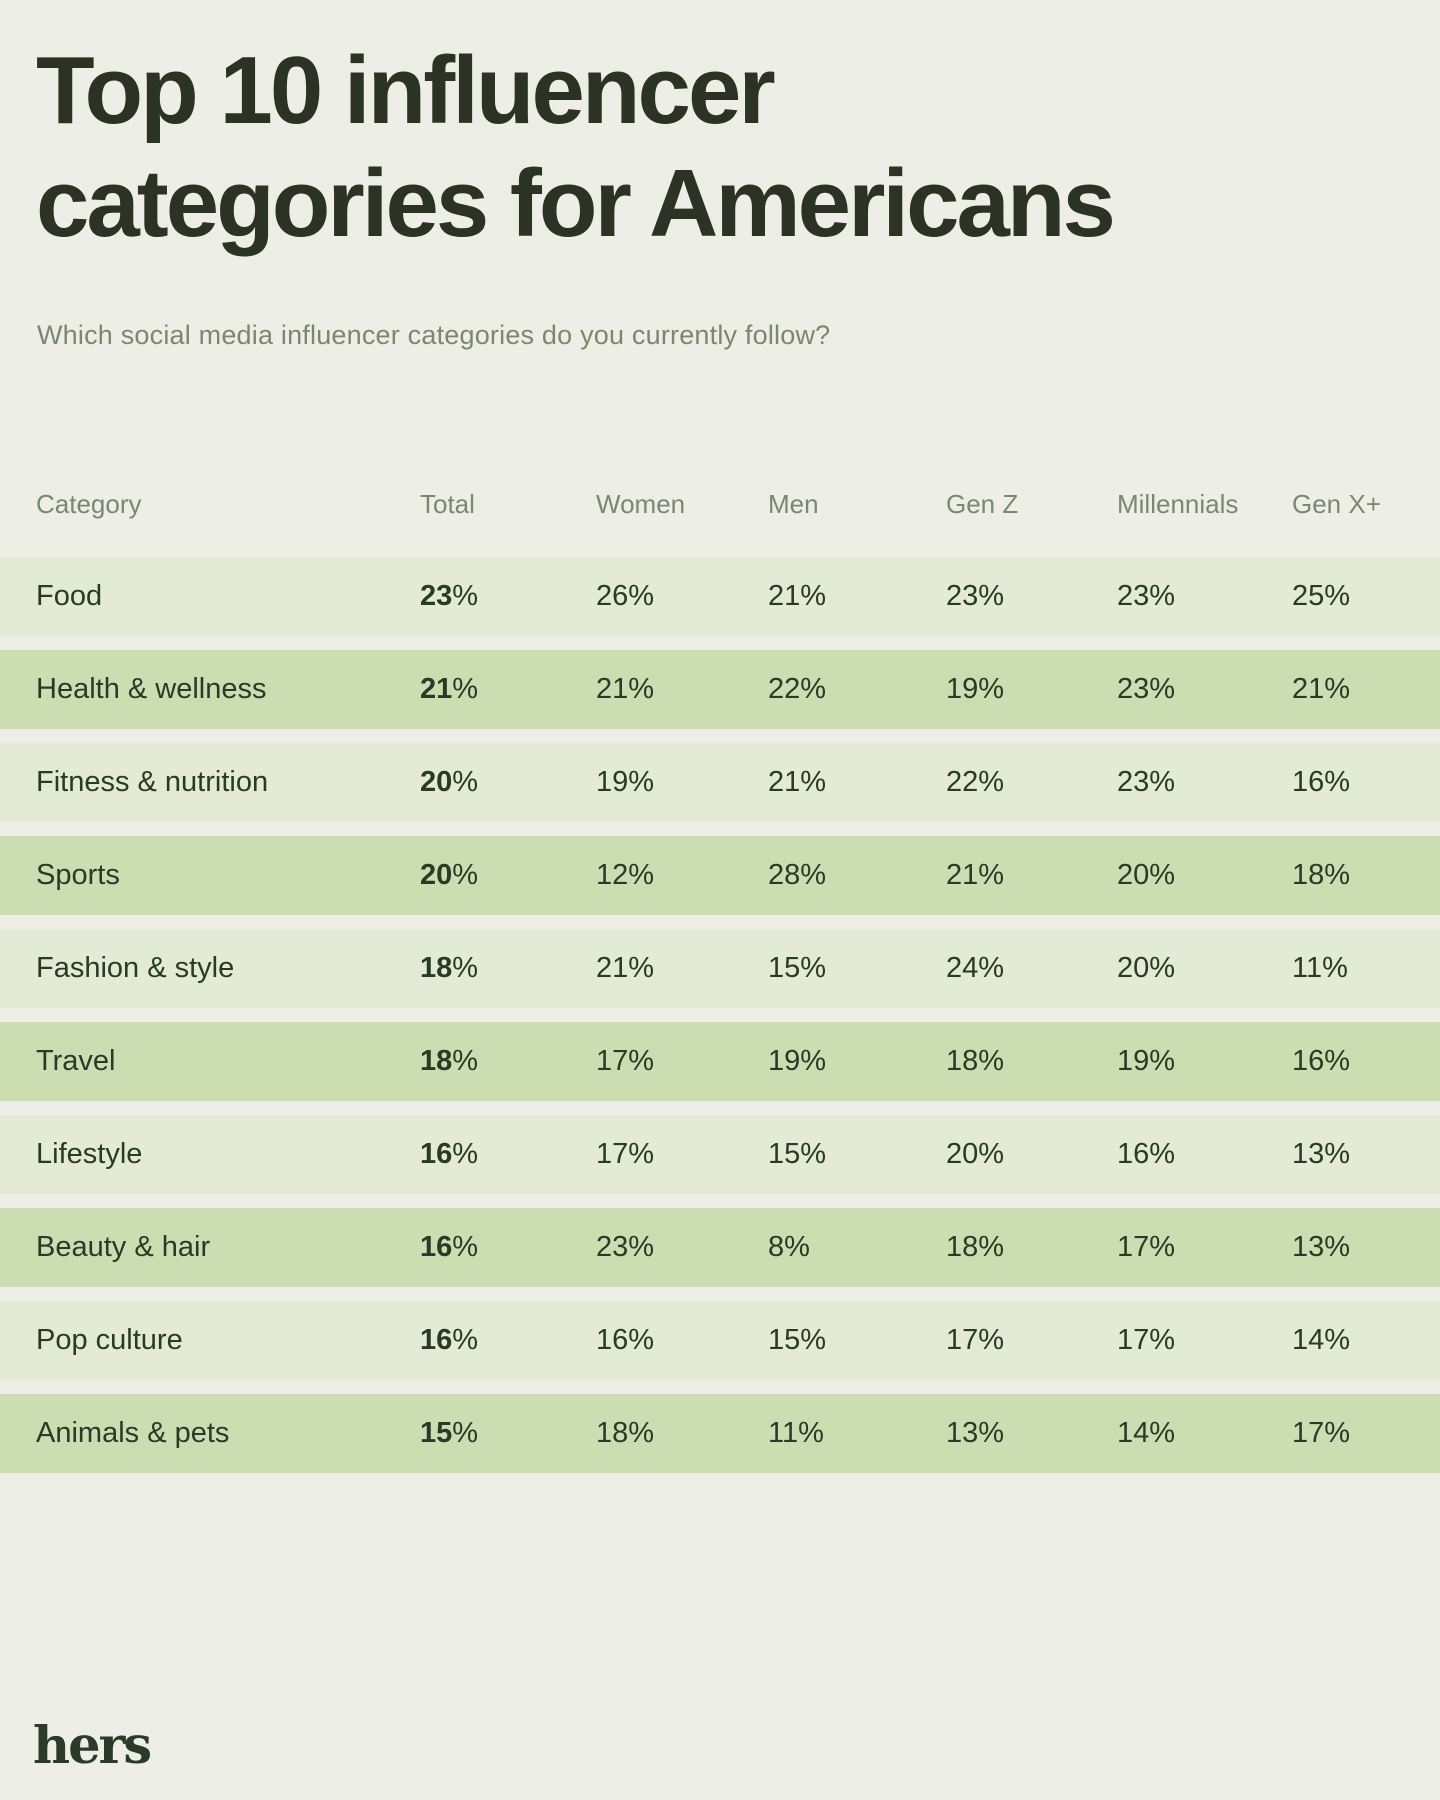 The image size is (1440, 1800). Describe the element at coordinates (625, 596) in the screenshot. I see `value-cell: 26%` at that location.